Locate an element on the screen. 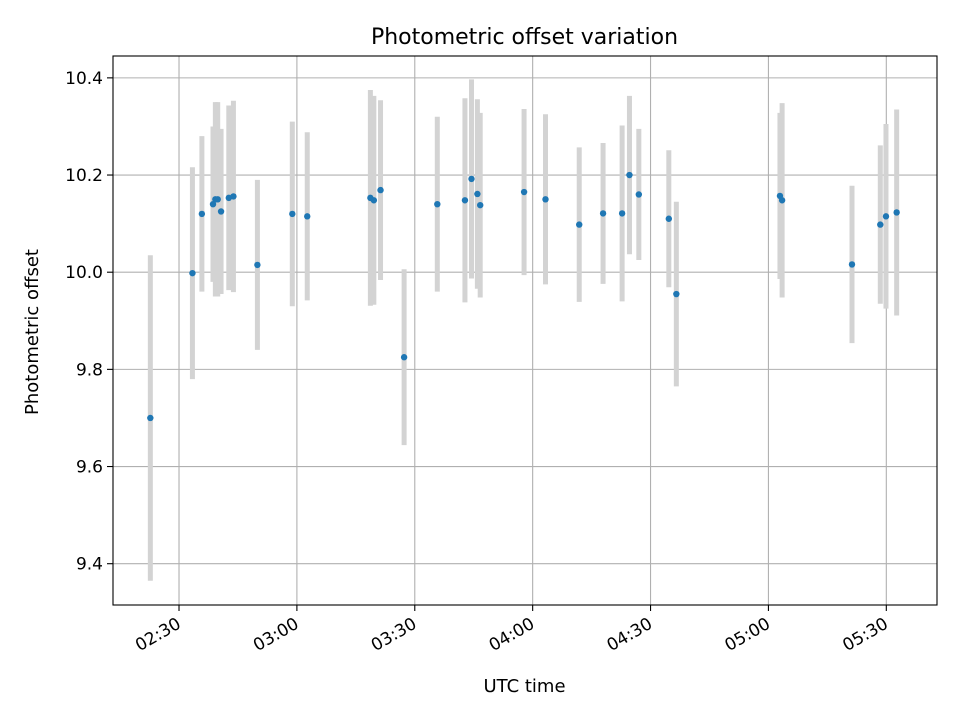 The width and height of the screenshot is (960, 720). chart-title: Photometric offset variation is located at coordinates (524, 37).